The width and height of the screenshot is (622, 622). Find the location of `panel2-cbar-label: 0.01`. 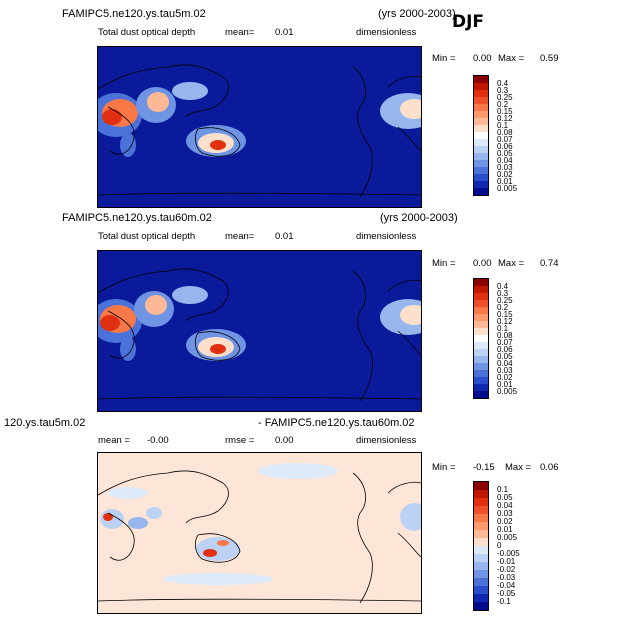

panel2-cbar-label: 0.01 is located at coordinates (505, 384).